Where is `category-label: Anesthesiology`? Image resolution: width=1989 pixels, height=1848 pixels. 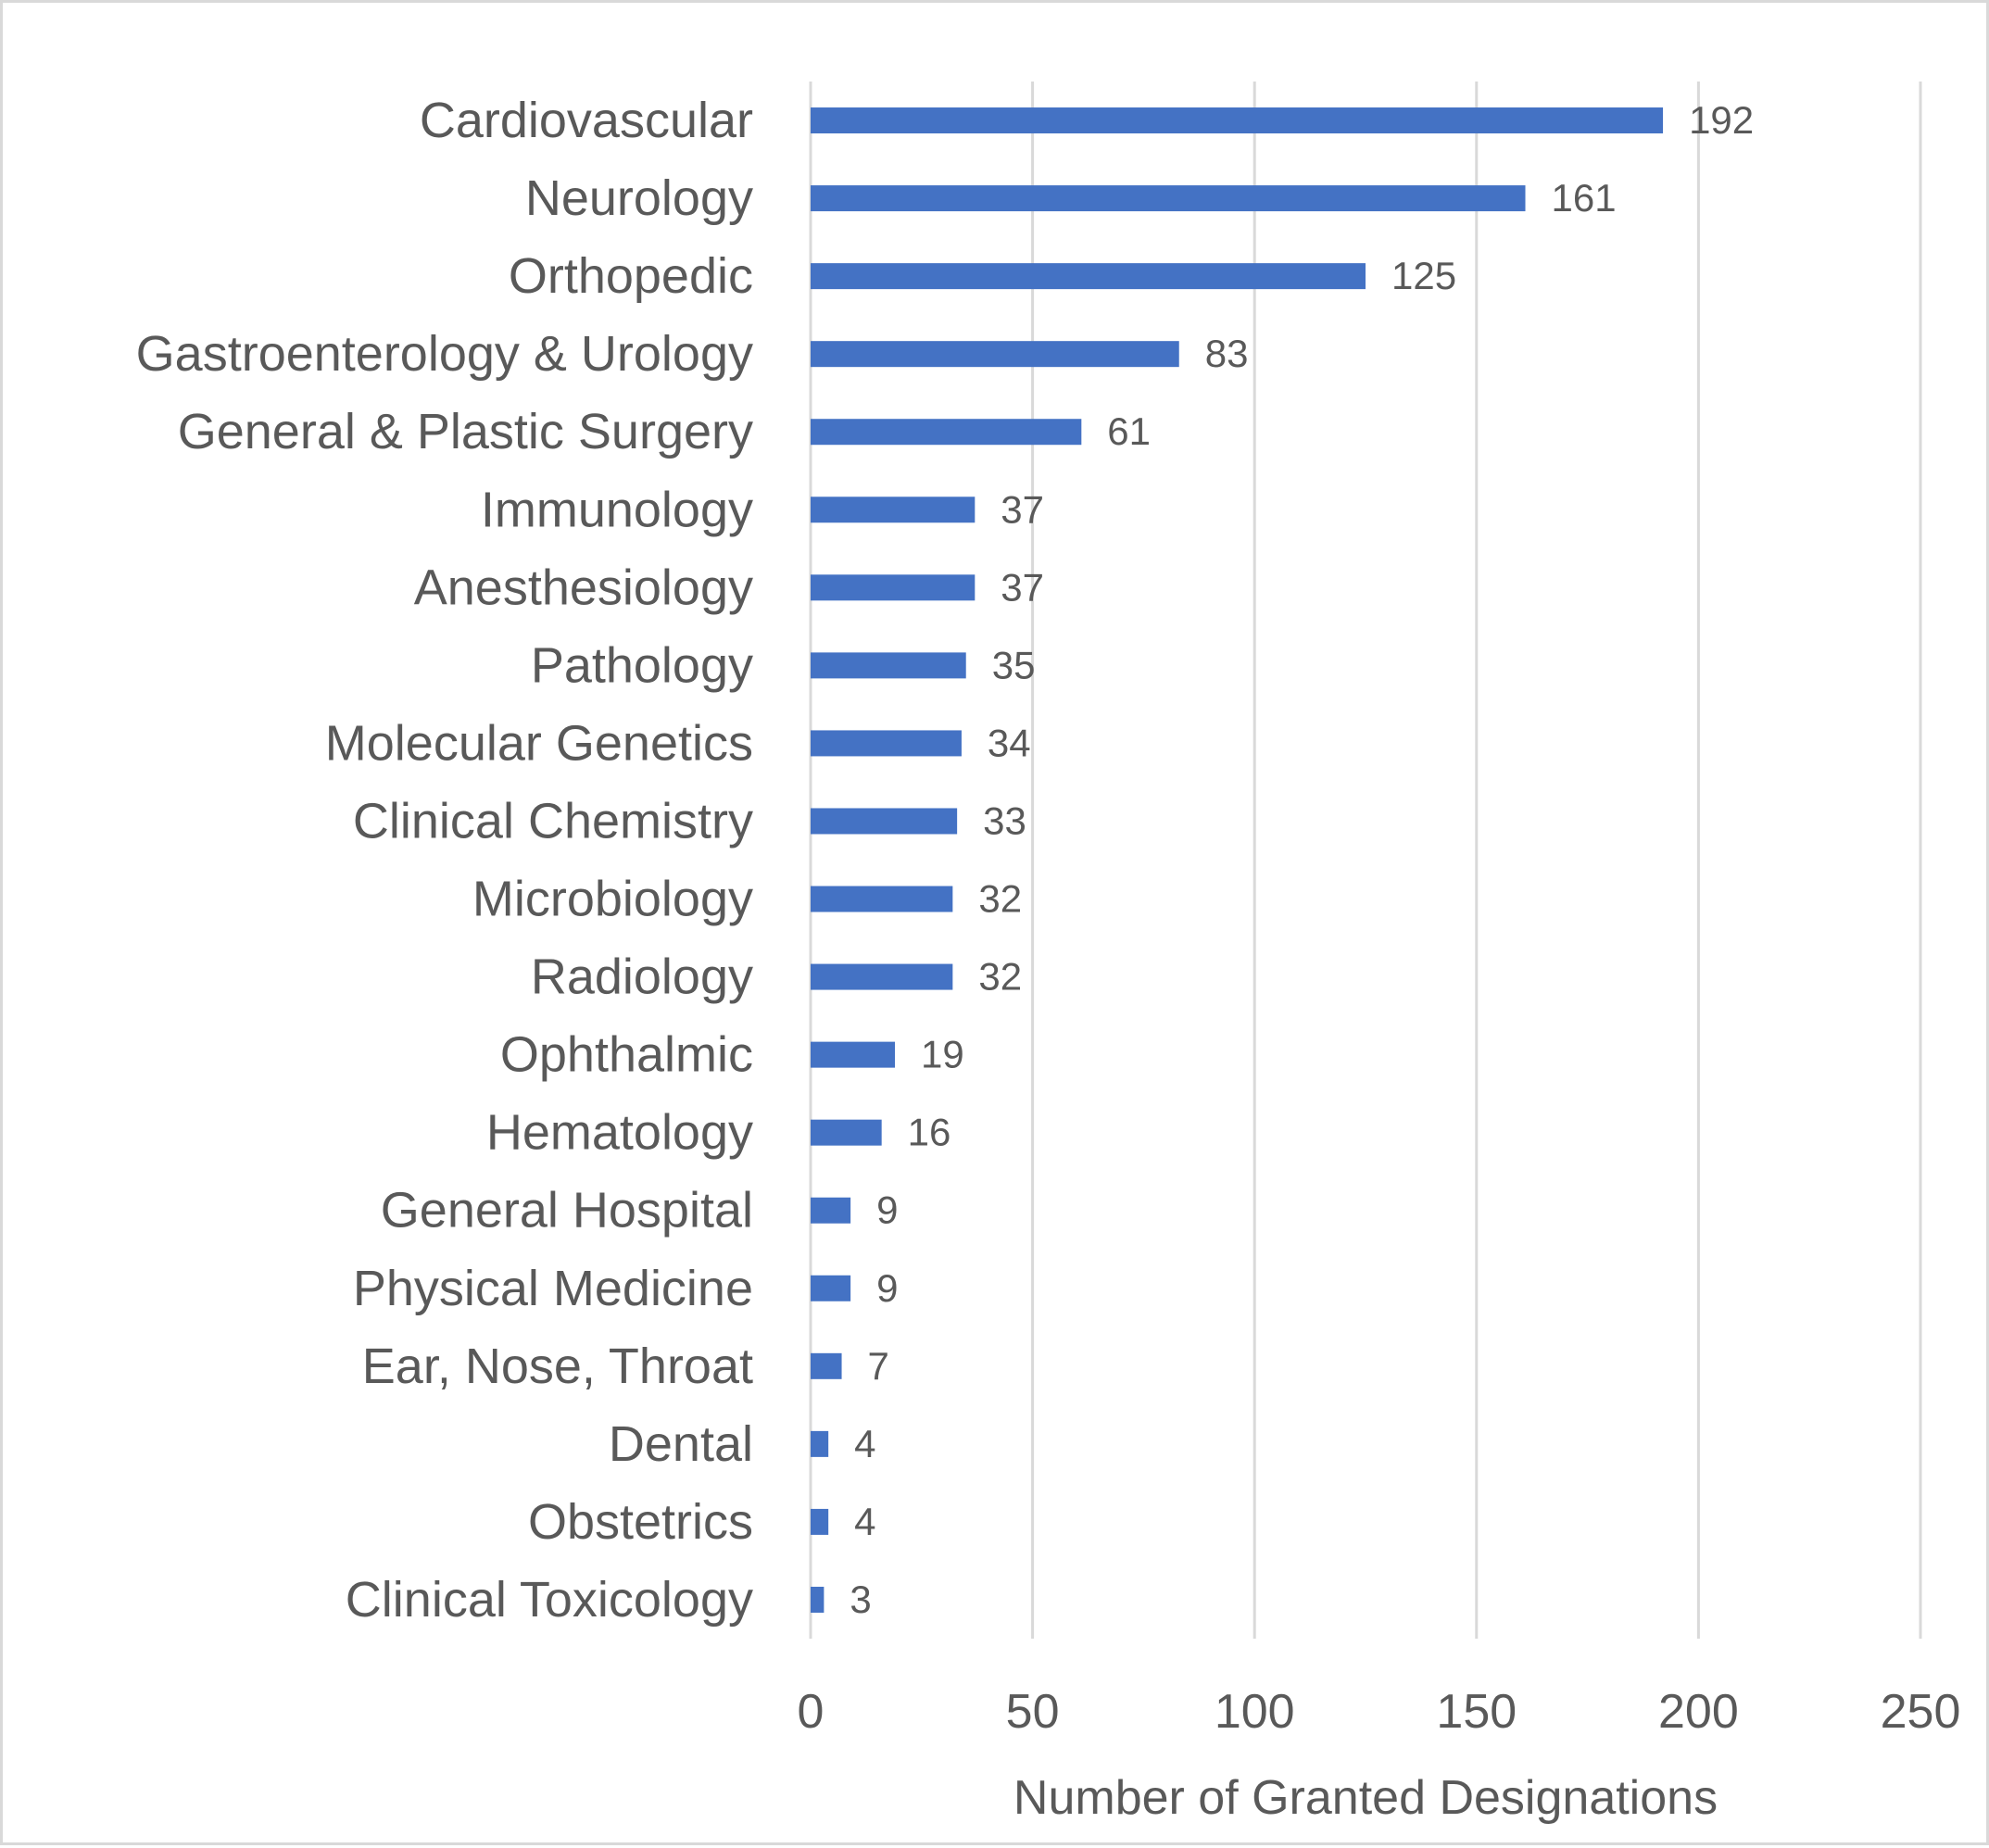 category-label: Anesthesiology is located at coordinates (583, 587).